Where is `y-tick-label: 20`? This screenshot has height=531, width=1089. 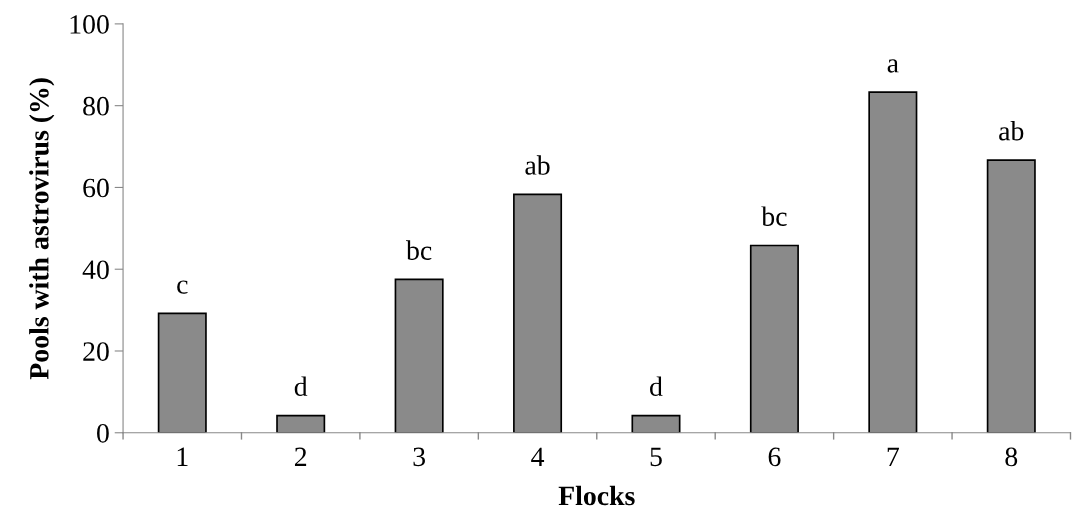 y-tick-label: 20 is located at coordinates (96, 351).